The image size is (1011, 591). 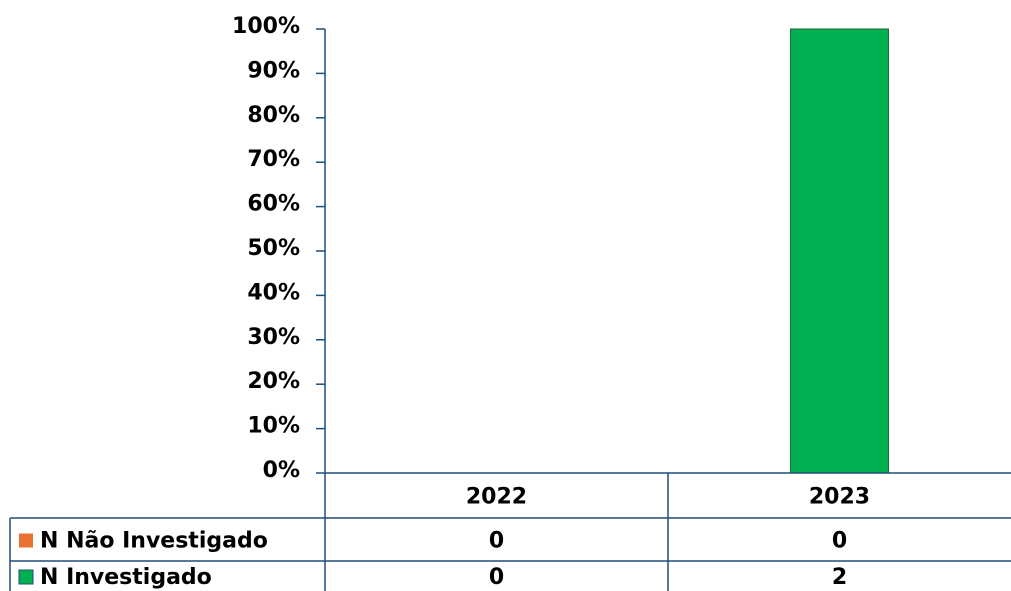 What do you see at coordinates (273, 70) in the screenshot?
I see `y-tick-label: 90%` at bounding box center [273, 70].